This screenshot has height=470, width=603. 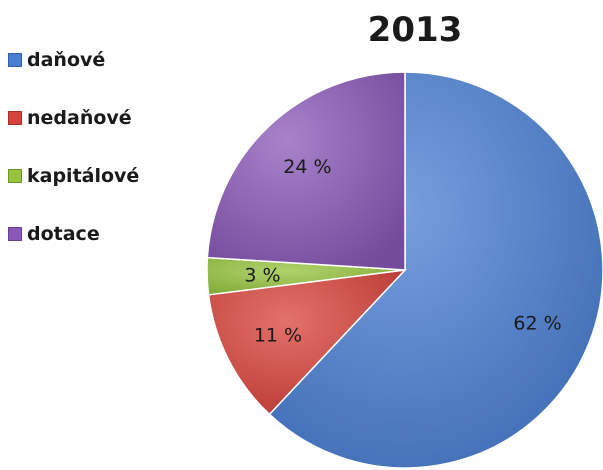 I want to click on legend-swatch-kapitalove, so click(x=15, y=176).